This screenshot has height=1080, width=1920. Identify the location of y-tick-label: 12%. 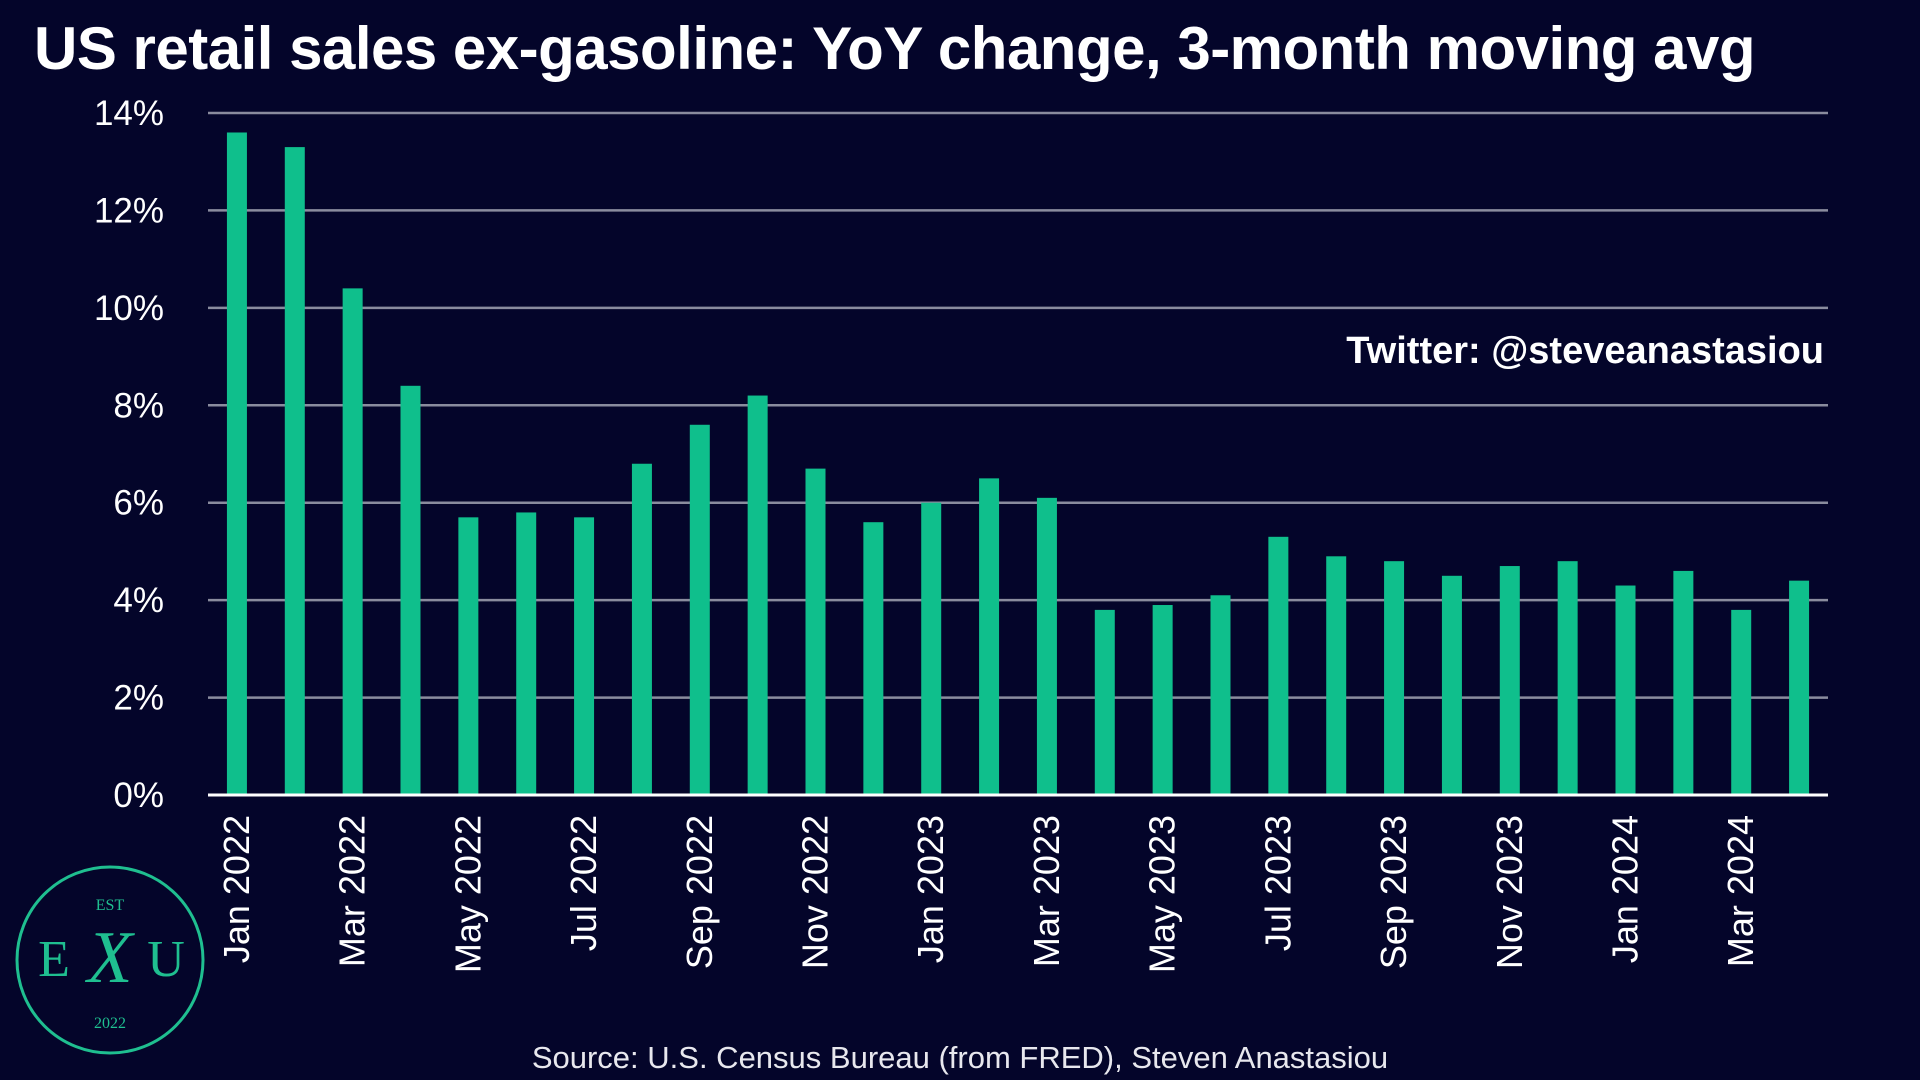
(129, 210).